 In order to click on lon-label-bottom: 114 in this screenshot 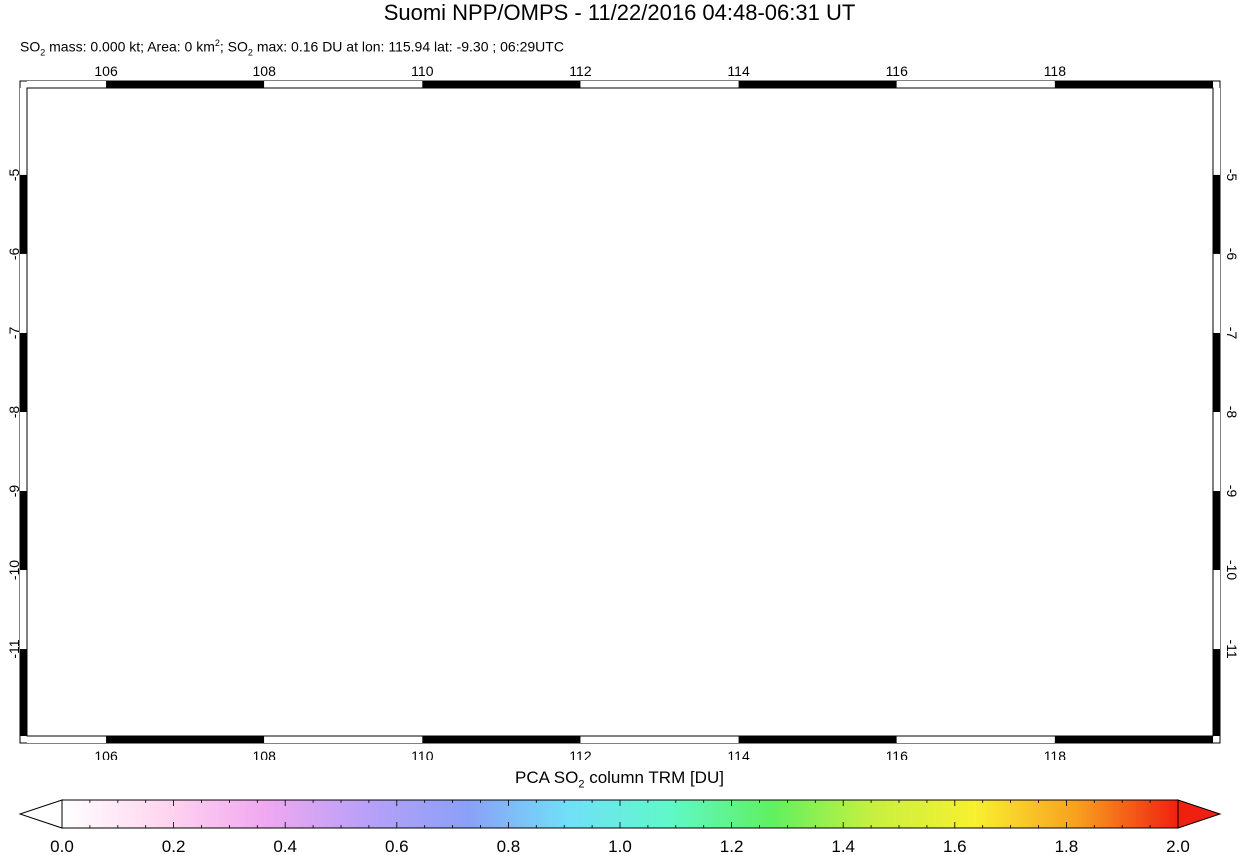, I will do `click(738, 754)`.